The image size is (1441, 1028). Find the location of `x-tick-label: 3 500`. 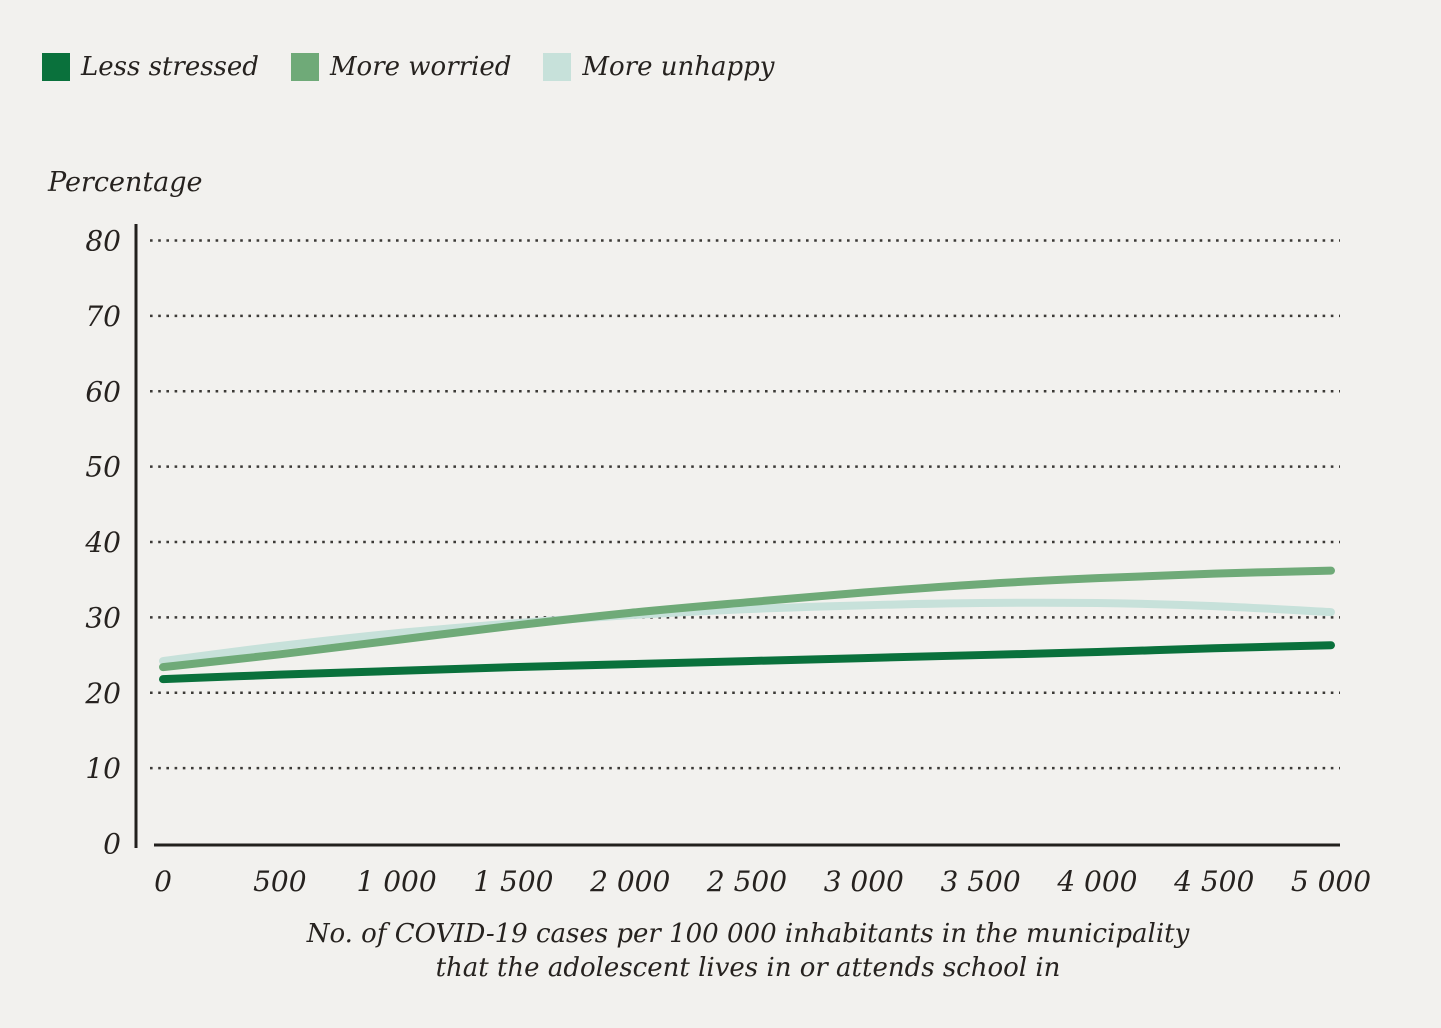

x-tick-label: 3 500 is located at coordinates (981, 881).